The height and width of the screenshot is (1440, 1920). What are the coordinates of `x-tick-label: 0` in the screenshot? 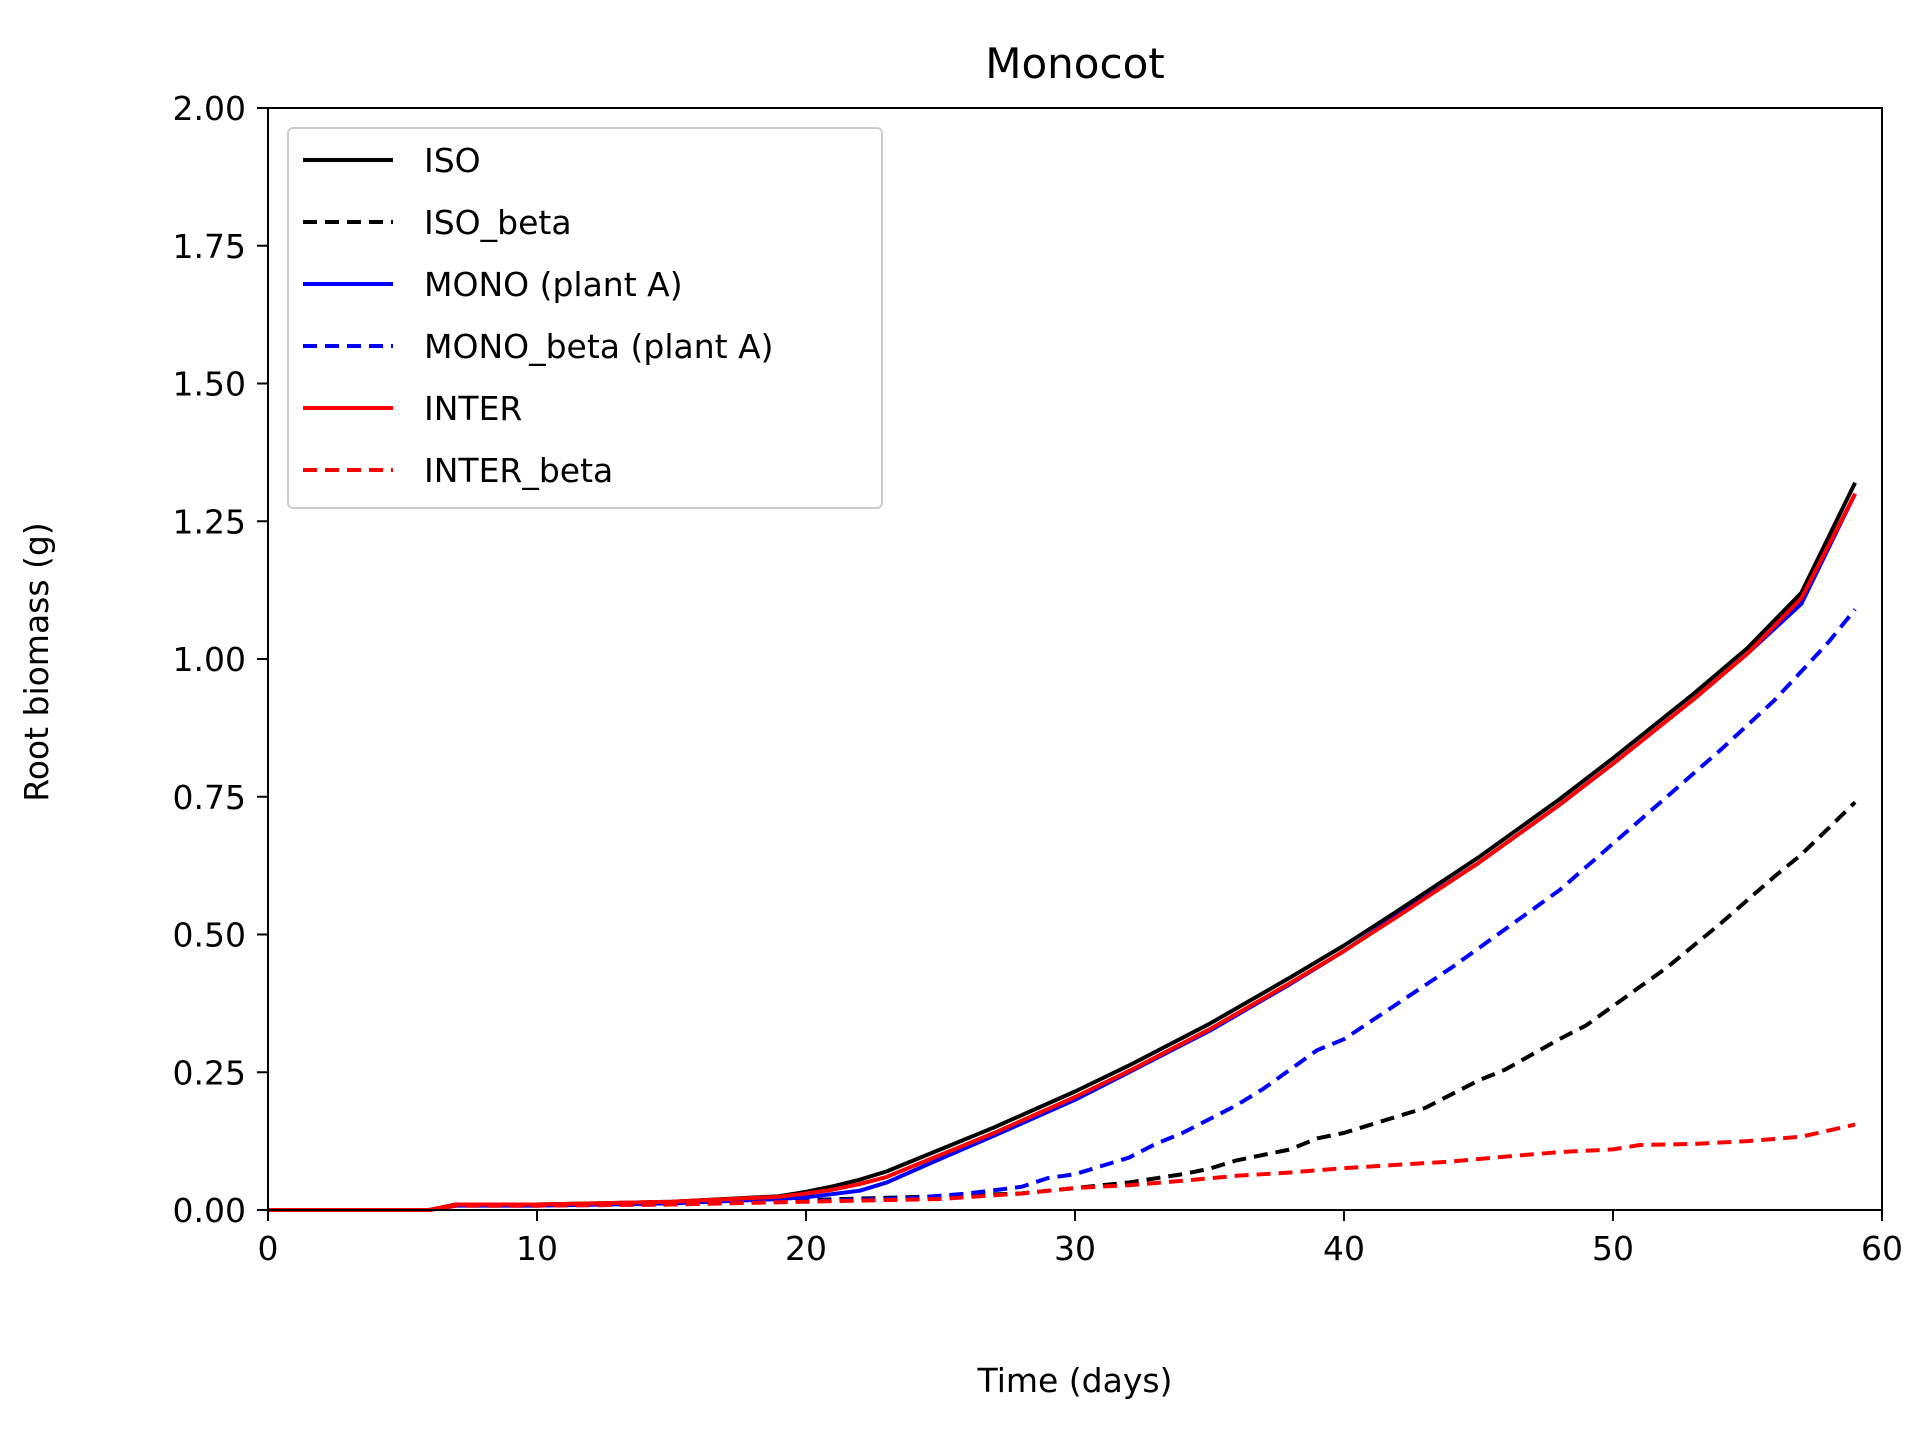 It's located at (268, 1248).